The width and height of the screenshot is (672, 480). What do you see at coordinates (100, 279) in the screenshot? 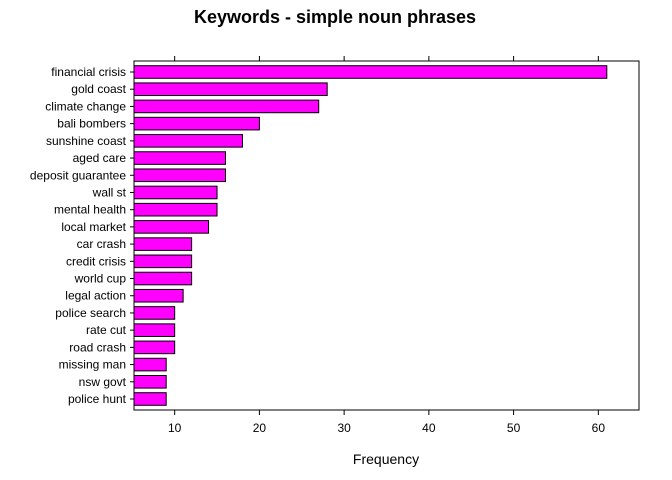
I see `category-label: world cup` at bounding box center [100, 279].